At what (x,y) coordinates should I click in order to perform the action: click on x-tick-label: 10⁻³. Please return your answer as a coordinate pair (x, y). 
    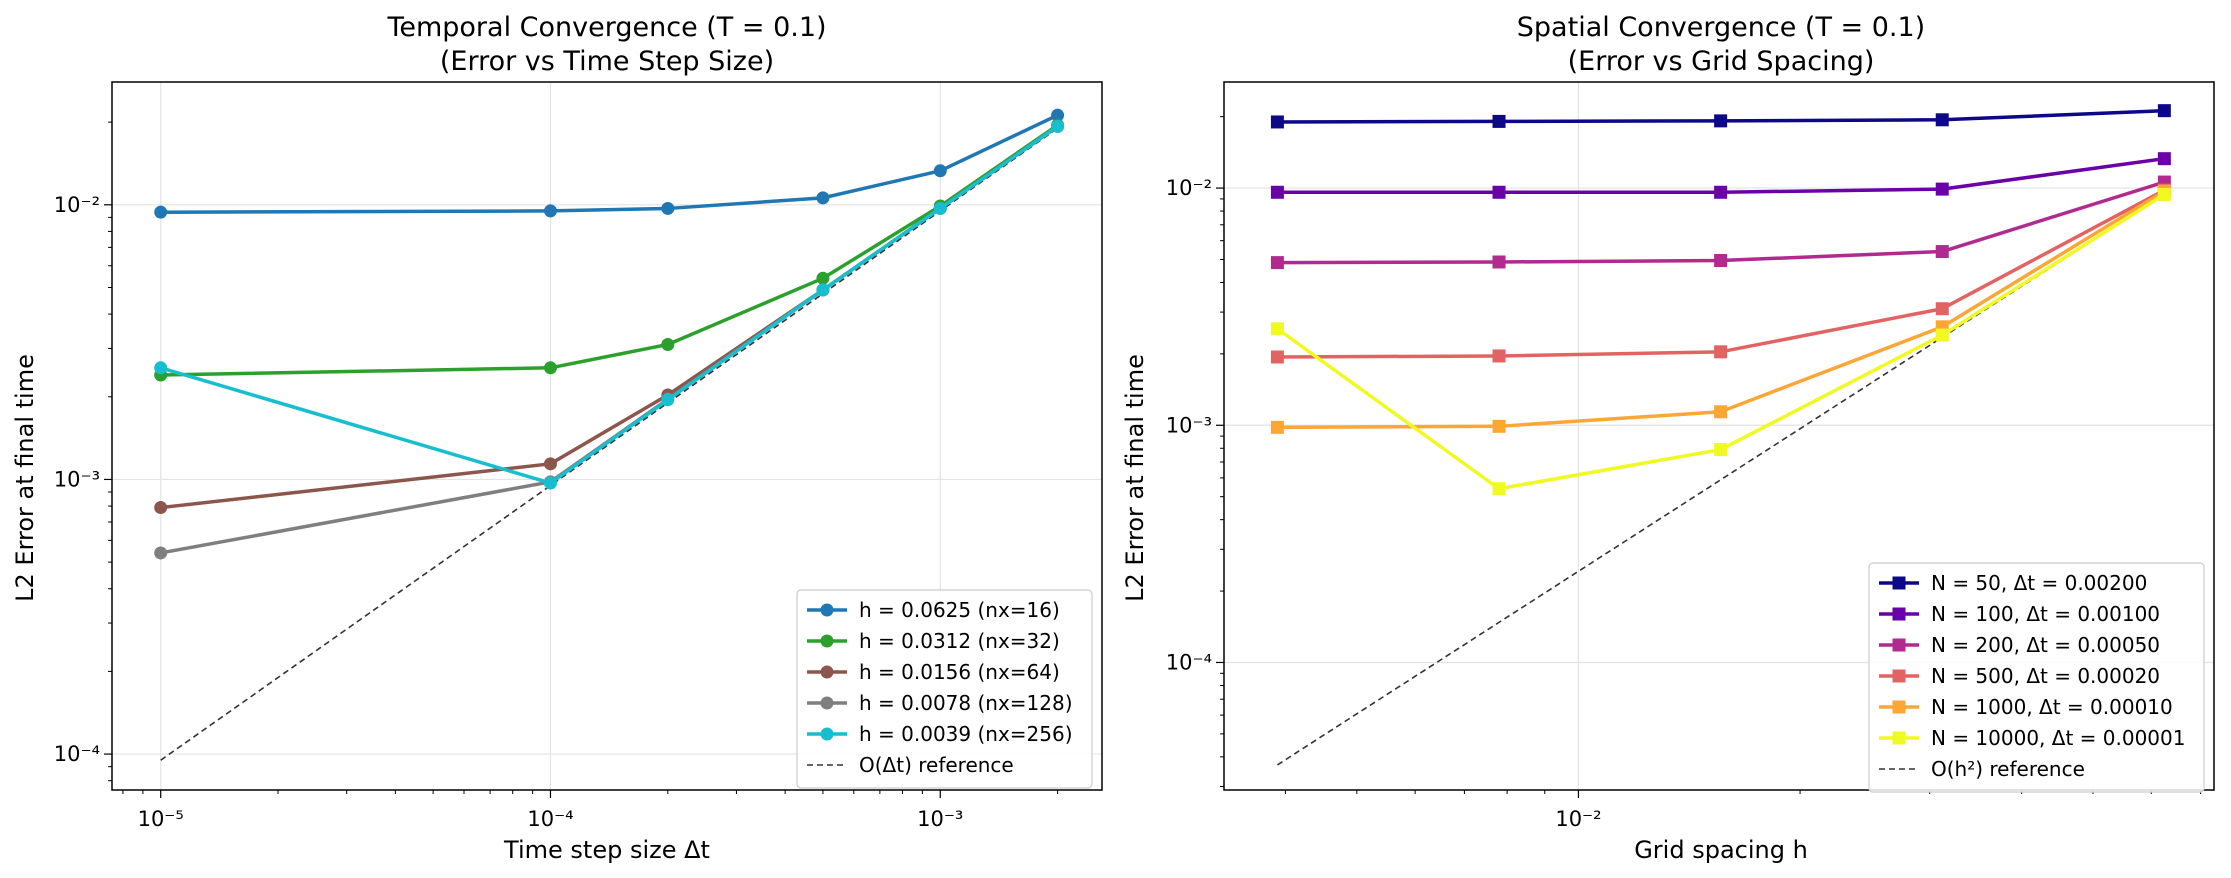
    Looking at the image, I should click on (940, 819).